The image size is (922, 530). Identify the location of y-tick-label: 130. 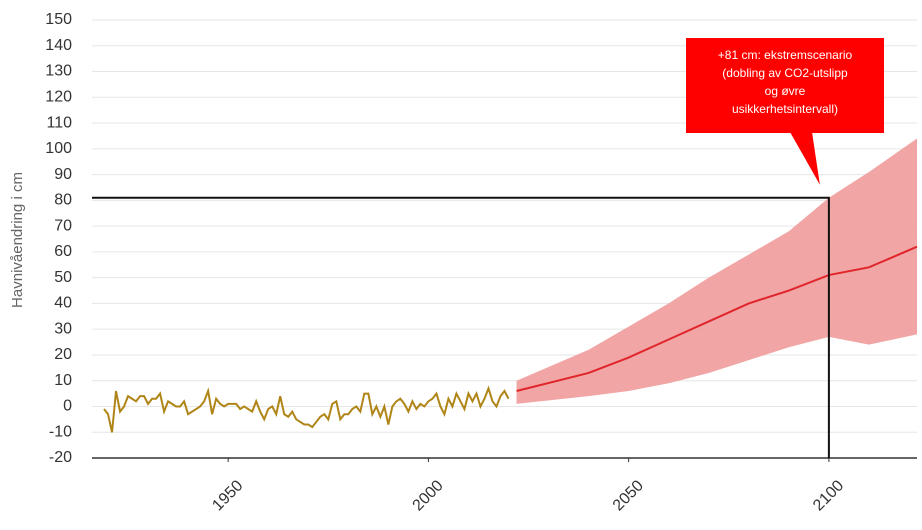
(58, 71).